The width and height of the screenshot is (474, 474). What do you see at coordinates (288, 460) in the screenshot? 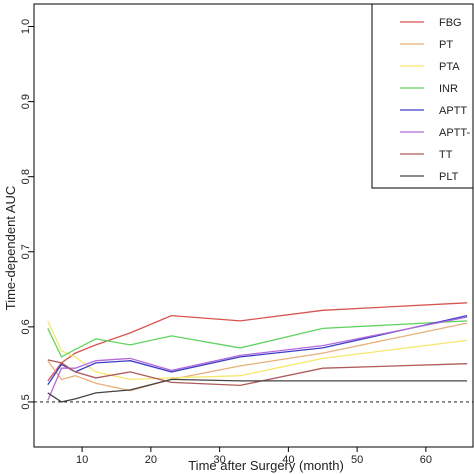
I see `x-tick-label: 40` at bounding box center [288, 460].